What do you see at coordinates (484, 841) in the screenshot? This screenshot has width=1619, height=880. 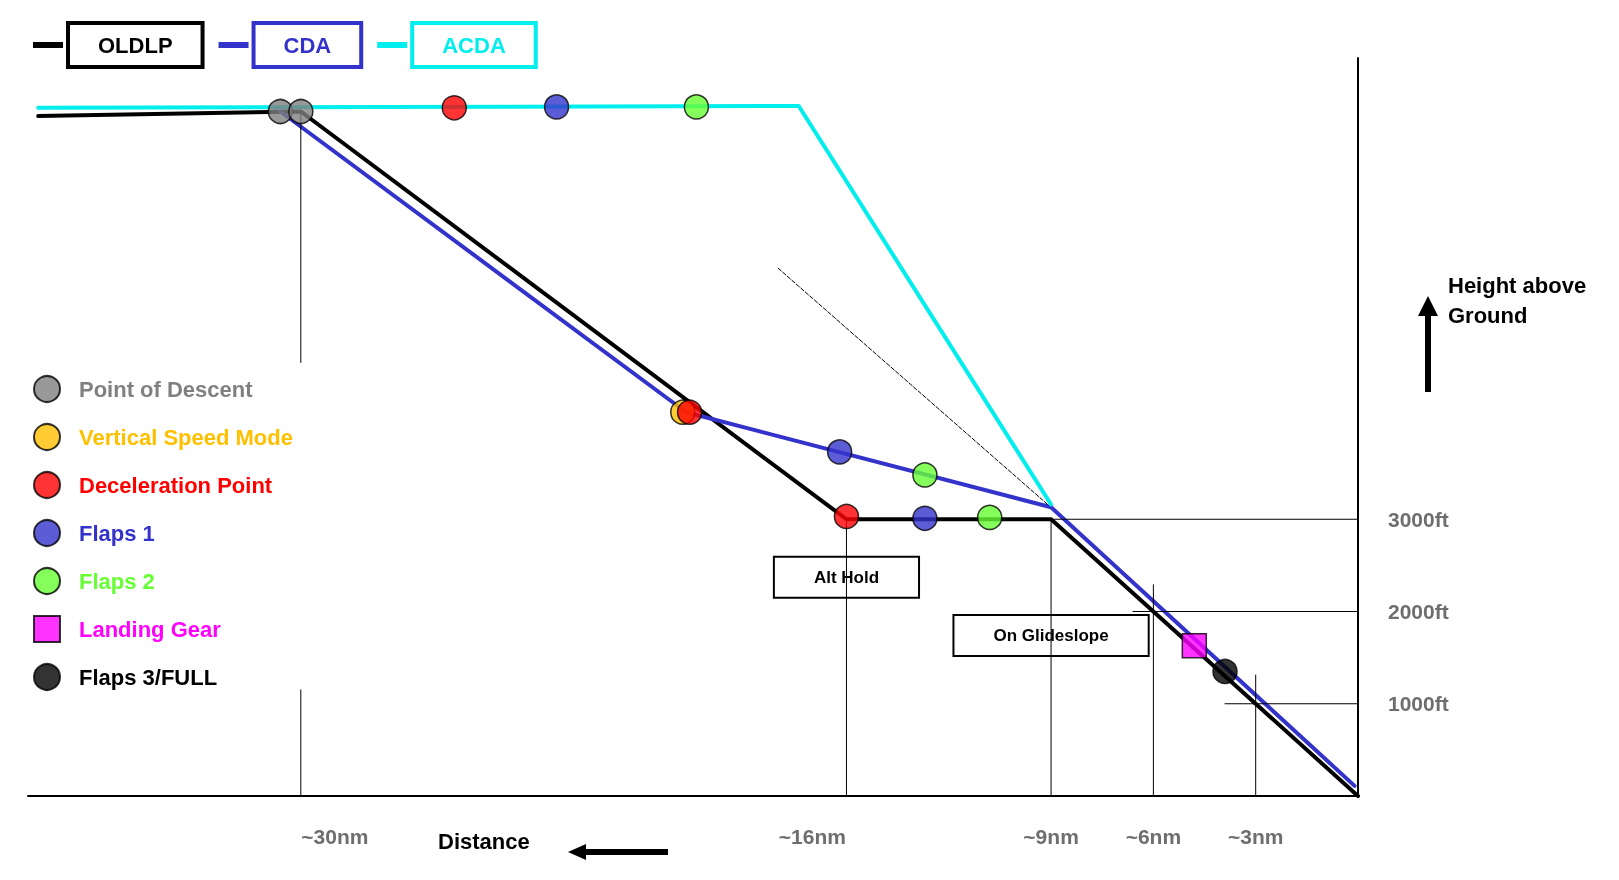 I see `x-axis-title: Distance` at bounding box center [484, 841].